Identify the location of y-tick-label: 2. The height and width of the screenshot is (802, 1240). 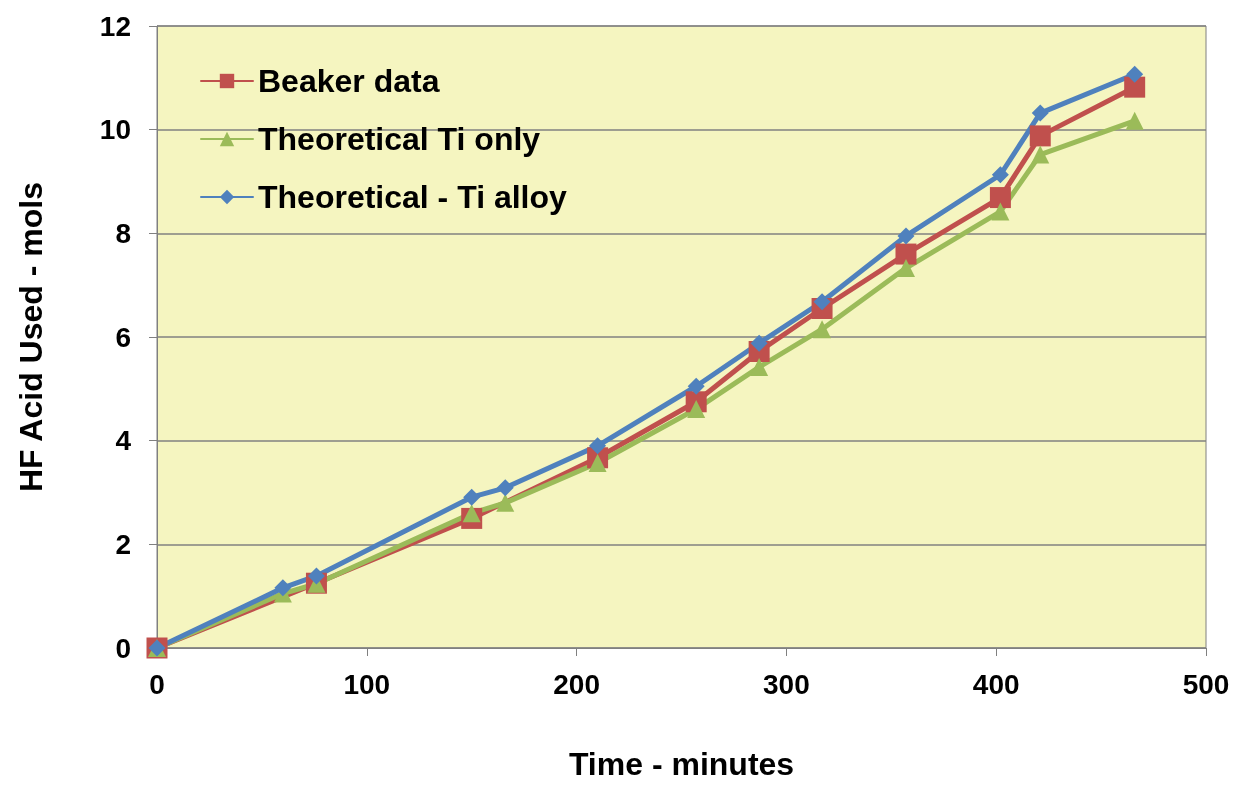
(123, 544).